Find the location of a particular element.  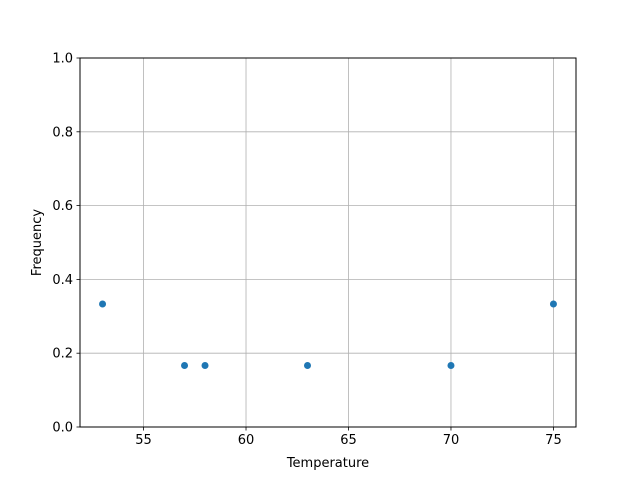

x-axis-label: Temperature is located at coordinates (327, 463).